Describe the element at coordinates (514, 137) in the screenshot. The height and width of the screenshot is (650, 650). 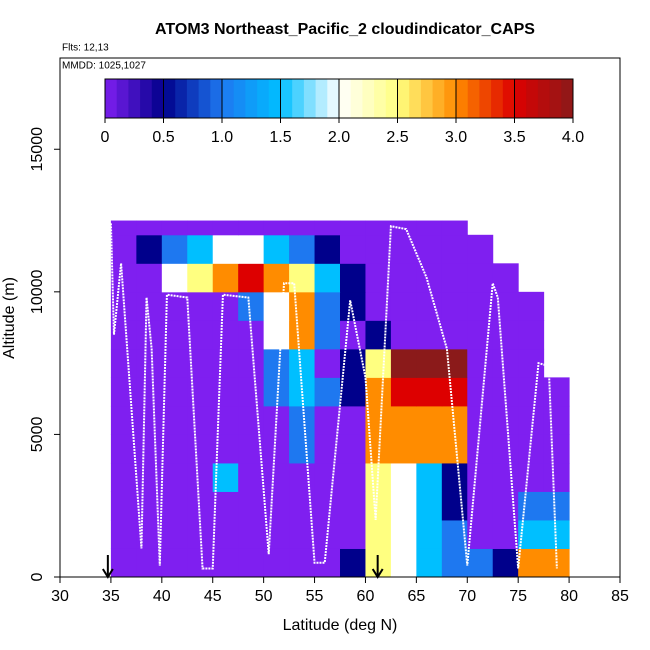
I see `colorbar-tick-label: 3.5` at that location.